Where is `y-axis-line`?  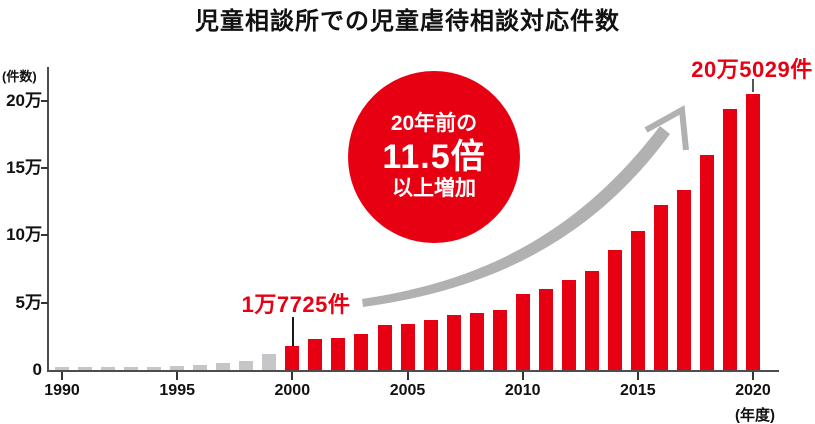 y-axis-line is located at coordinates (48, 219).